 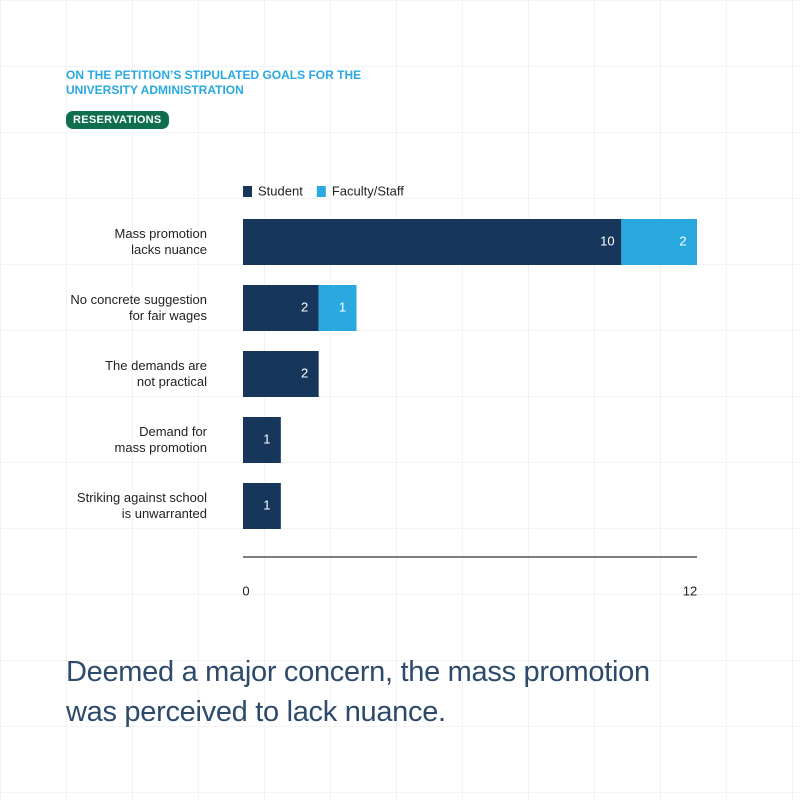 I want to click on category-label: Mass promotion lacks nuance, so click(x=160, y=241).